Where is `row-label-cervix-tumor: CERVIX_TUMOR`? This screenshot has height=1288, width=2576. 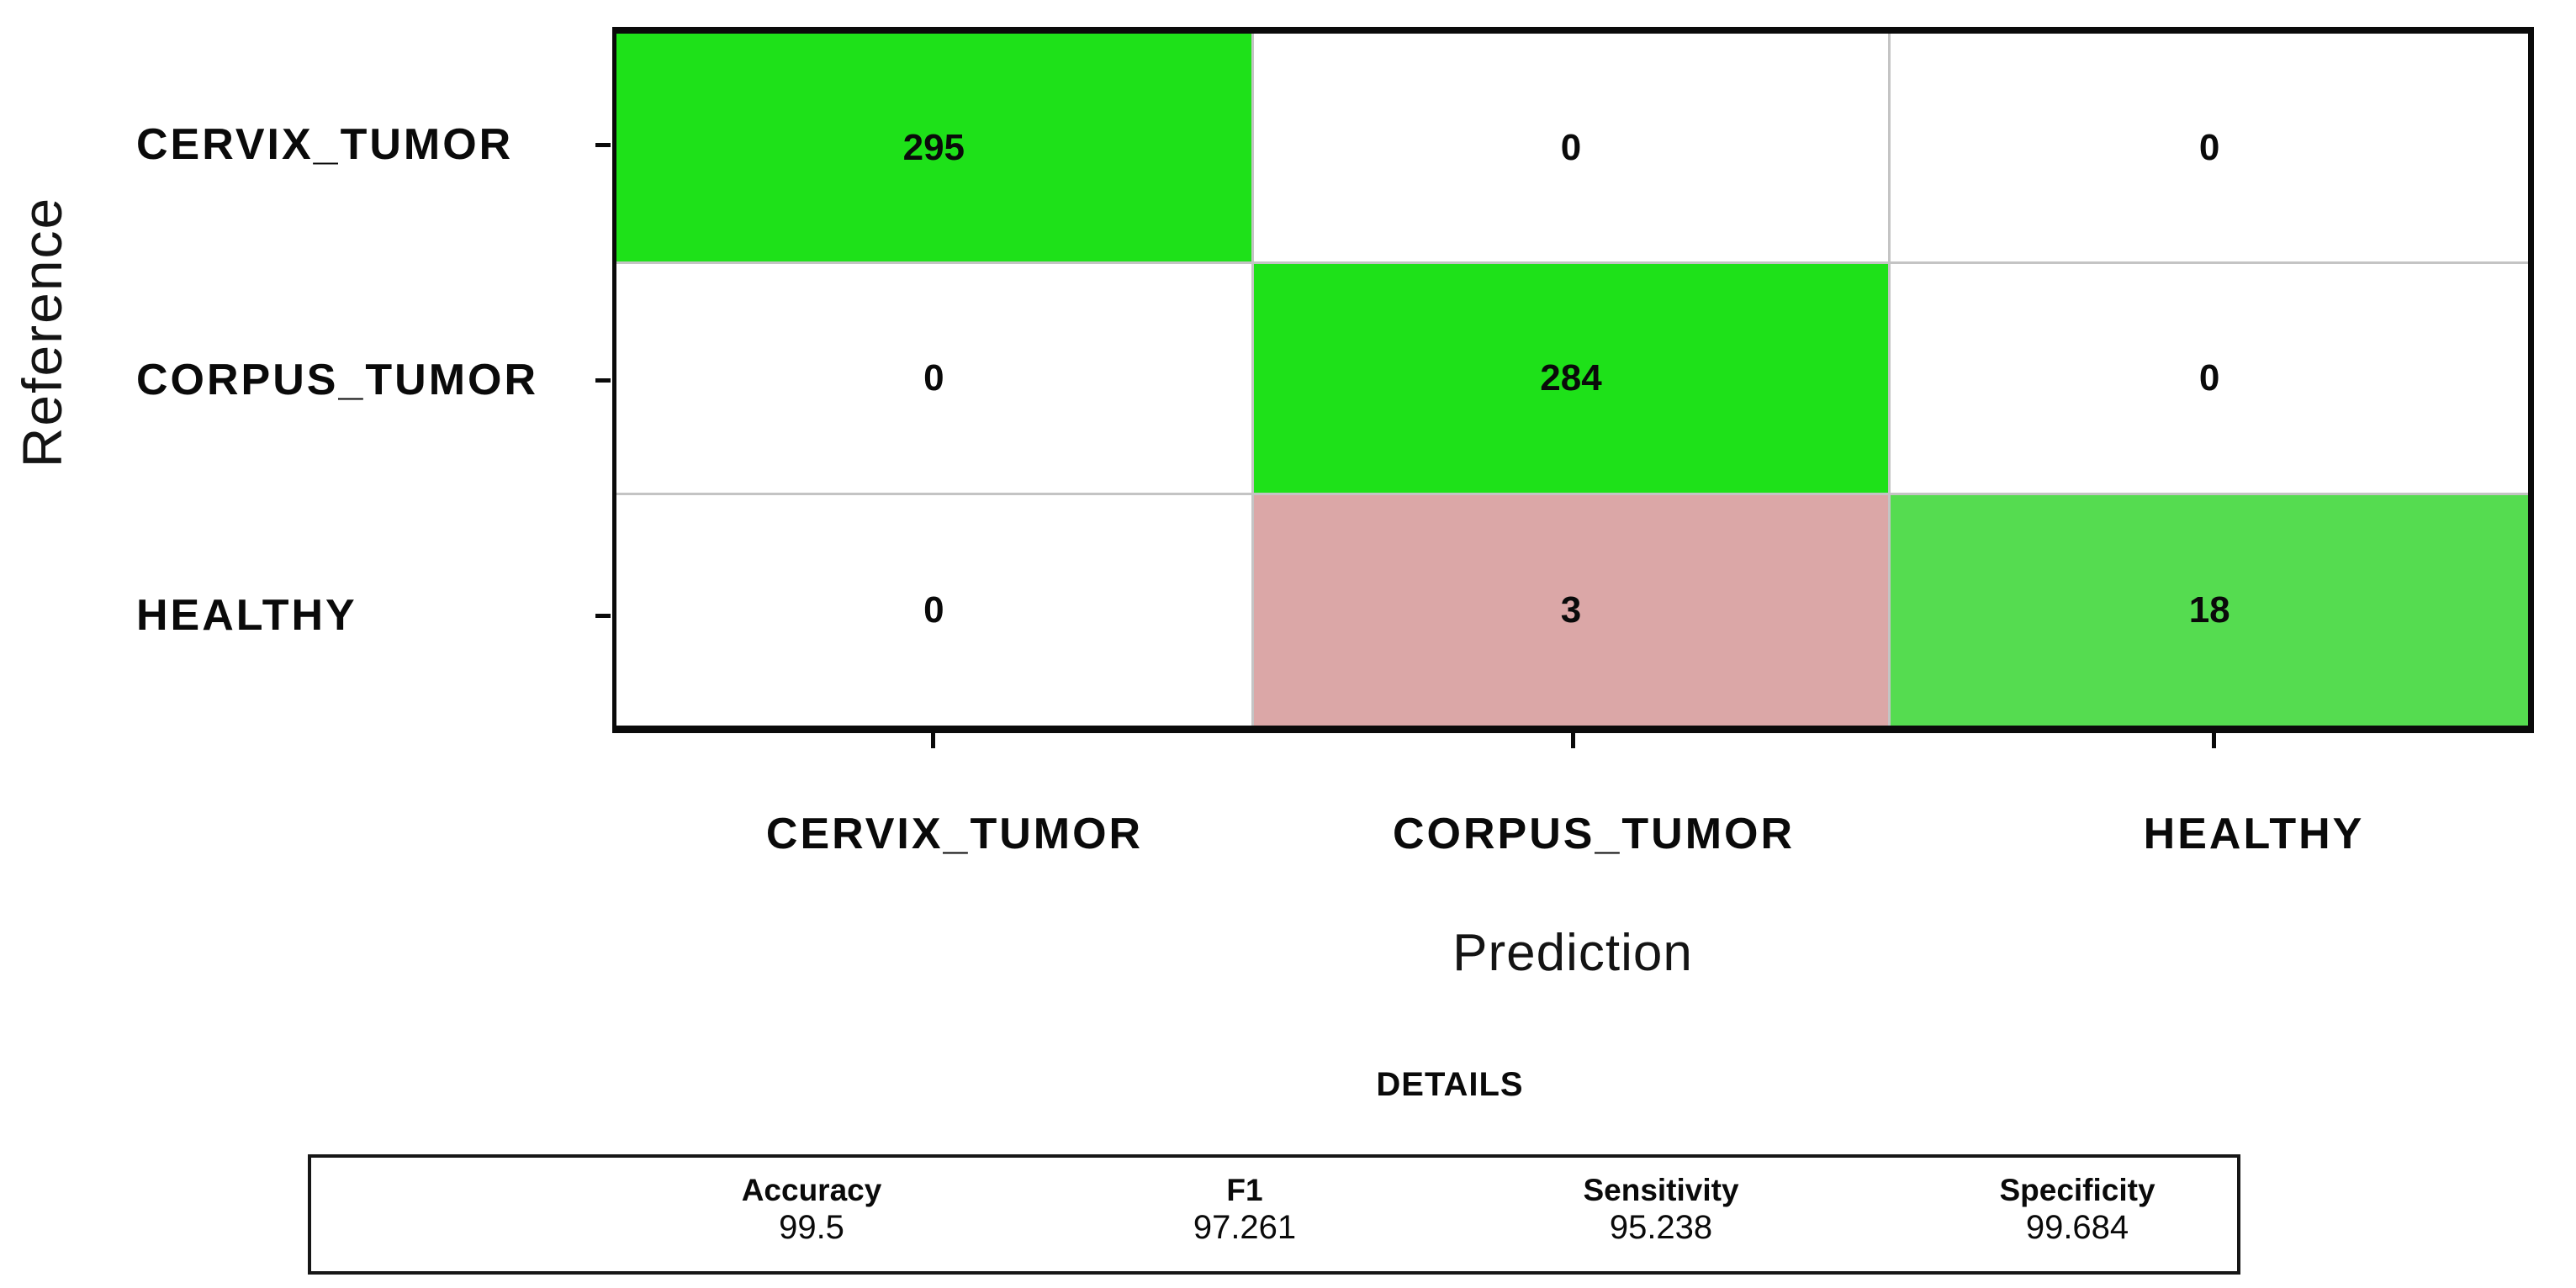
row-label-cervix-tumor: CERVIX_TUMOR is located at coordinates (325, 144).